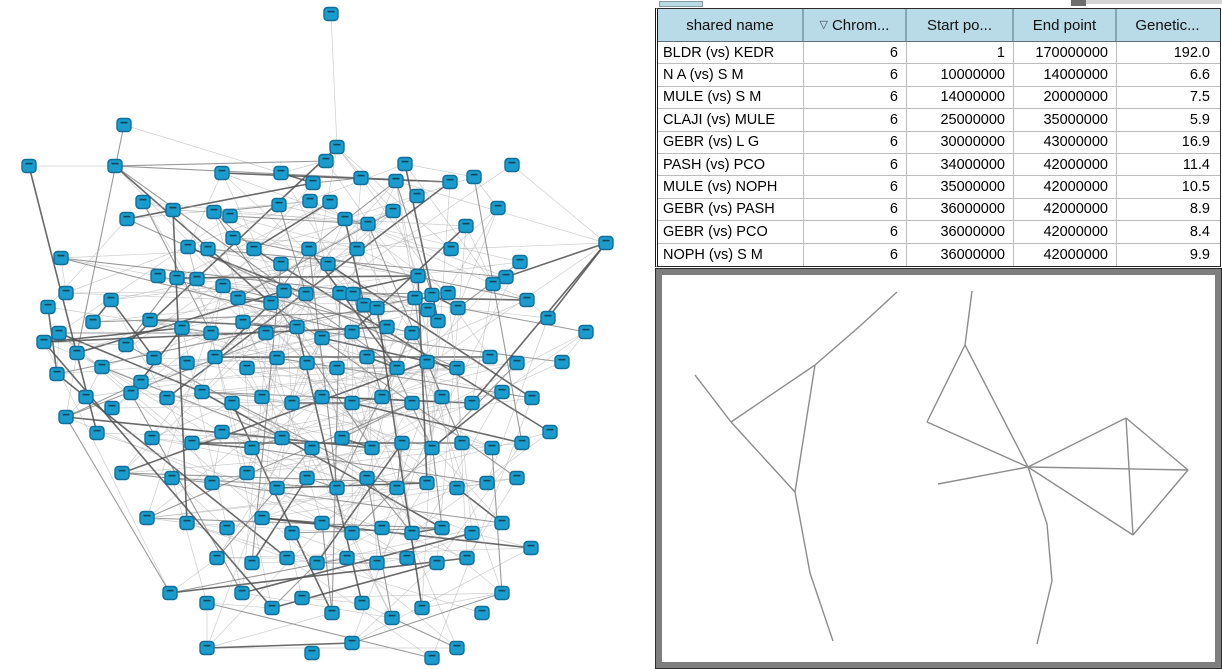  What do you see at coordinates (960, 142) in the screenshot?
I see `table-cell: 30000000` at bounding box center [960, 142].